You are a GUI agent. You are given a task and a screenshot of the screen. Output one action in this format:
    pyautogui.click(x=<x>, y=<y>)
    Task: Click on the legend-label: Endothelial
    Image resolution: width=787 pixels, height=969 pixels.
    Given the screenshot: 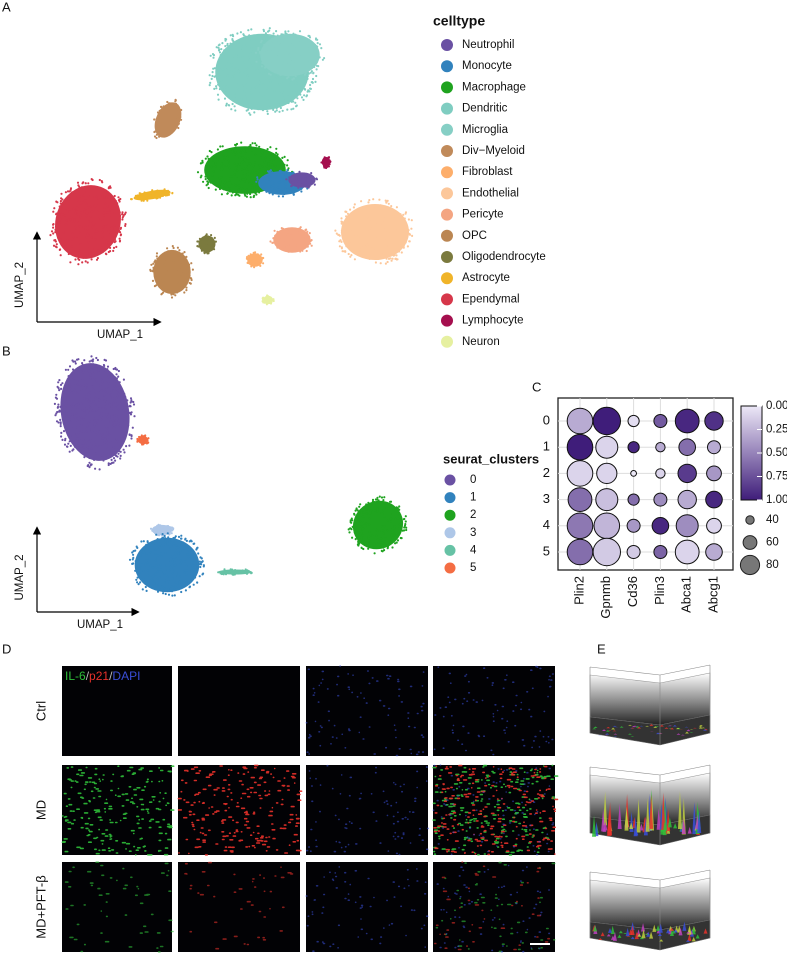 What is the action you would take?
    pyautogui.click(x=490, y=193)
    